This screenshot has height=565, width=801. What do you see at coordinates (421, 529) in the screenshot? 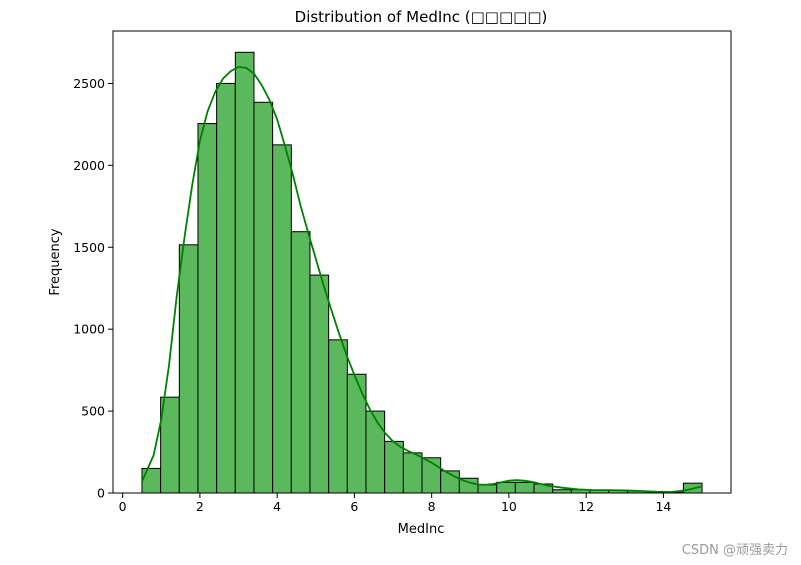
I see `x-axis-title: MedInc` at bounding box center [421, 529].